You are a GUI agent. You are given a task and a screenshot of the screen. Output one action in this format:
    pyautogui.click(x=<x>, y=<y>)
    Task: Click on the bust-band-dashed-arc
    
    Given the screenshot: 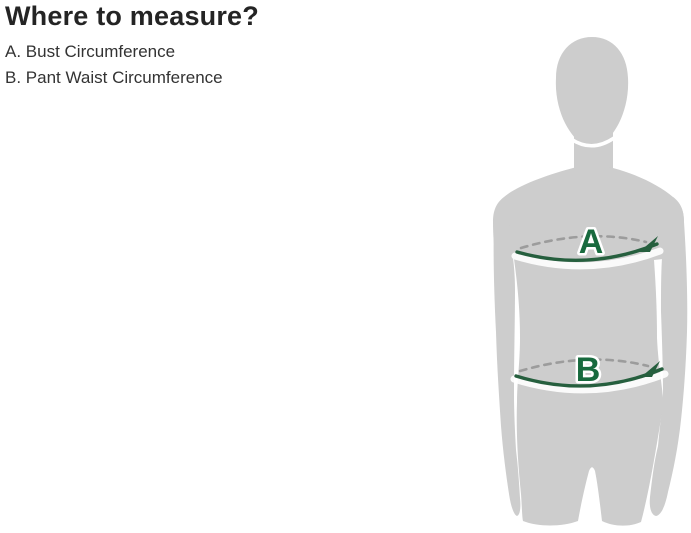 What is the action you would take?
    pyautogui.click(x=583, y=242)
    